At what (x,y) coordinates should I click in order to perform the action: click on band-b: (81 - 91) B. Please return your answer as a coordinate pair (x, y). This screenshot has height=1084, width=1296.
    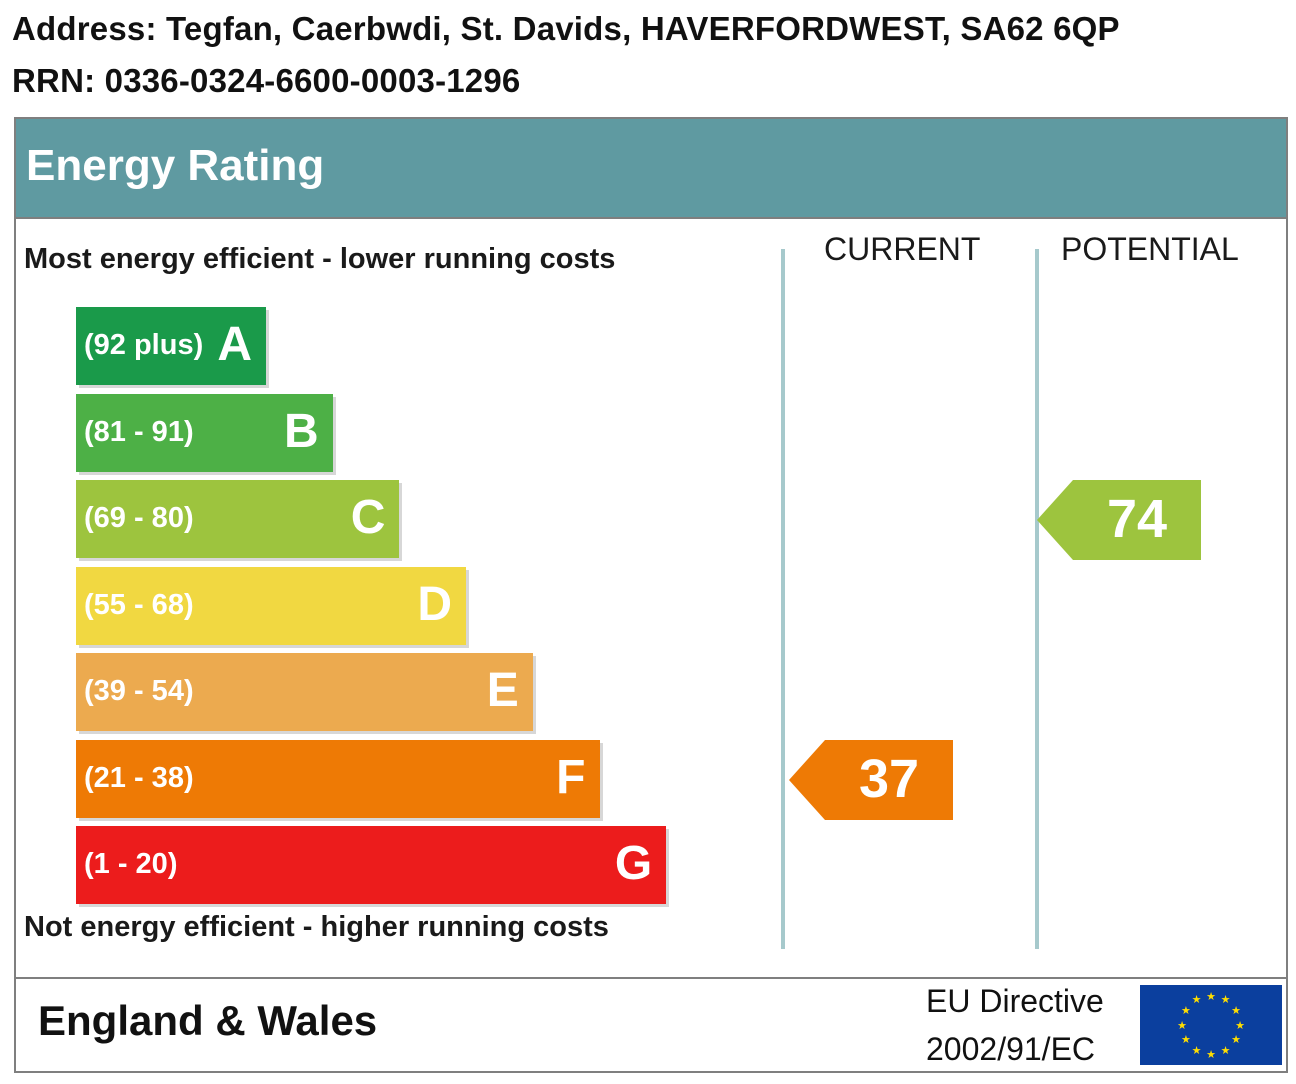
    Looking at the image, I should click on (204, 432).